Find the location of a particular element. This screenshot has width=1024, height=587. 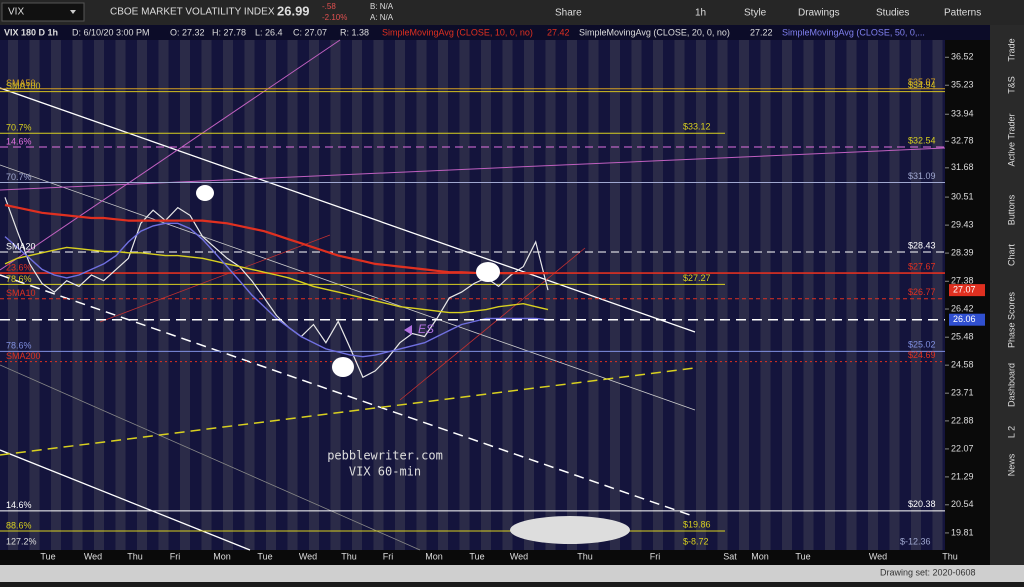

series-line is located at coordinates (276, 239).